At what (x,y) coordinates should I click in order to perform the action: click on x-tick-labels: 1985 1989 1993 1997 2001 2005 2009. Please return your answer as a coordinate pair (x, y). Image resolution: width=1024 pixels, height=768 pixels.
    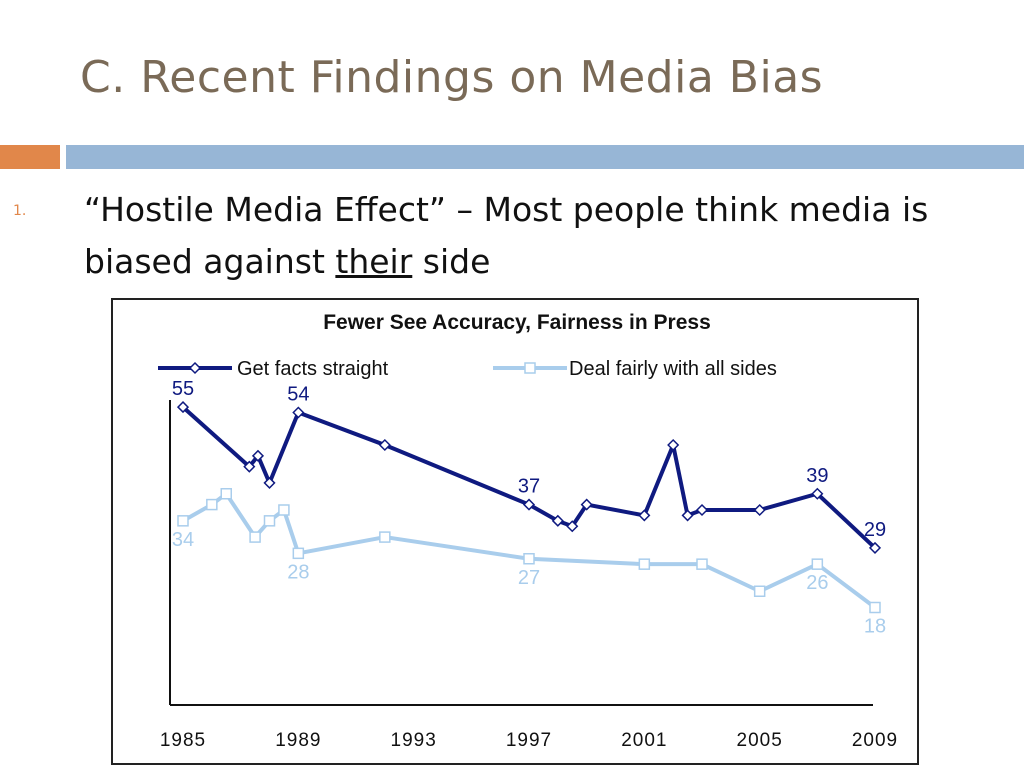
    Looking at the image, I should click on (529, 740).